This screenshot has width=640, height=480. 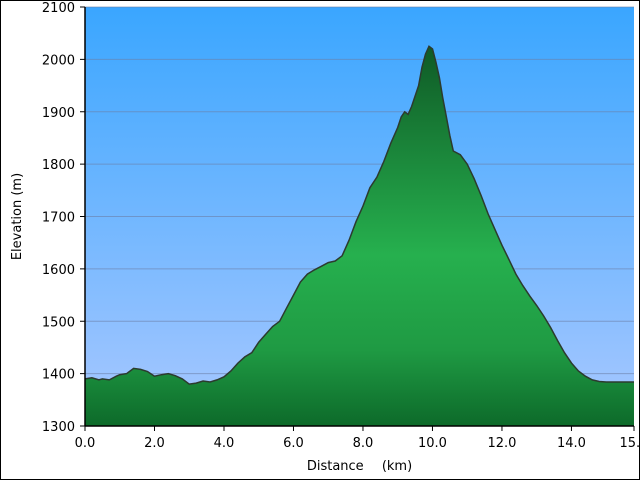 What do you see at coordinates (335, 466) in the screenshot?
I see `x-axis-label: Distance` at bounding box center [335, 466].